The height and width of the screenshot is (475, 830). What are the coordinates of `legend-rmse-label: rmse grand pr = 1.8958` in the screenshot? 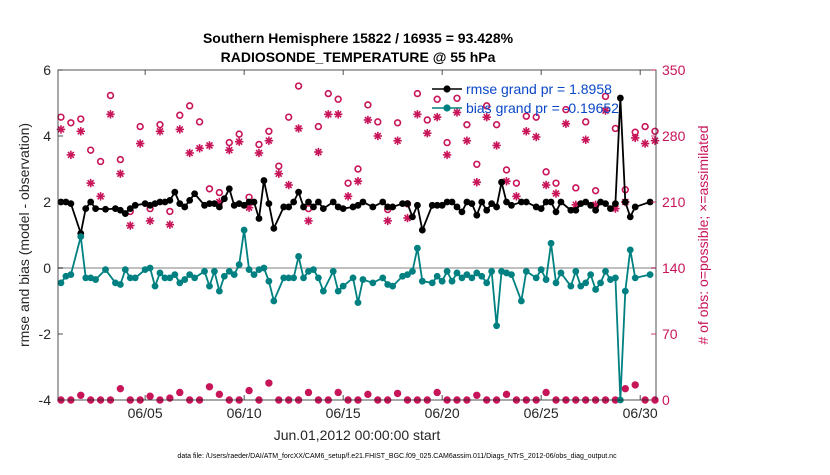 It's located at (539, 89).